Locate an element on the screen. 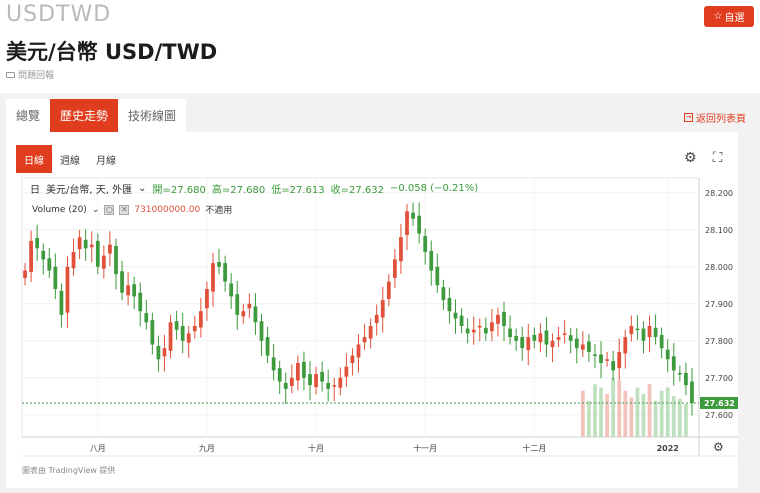 This screenshot has height=493, width=760. legend-open: 開=27.680 is located at coordinates (179, 190).